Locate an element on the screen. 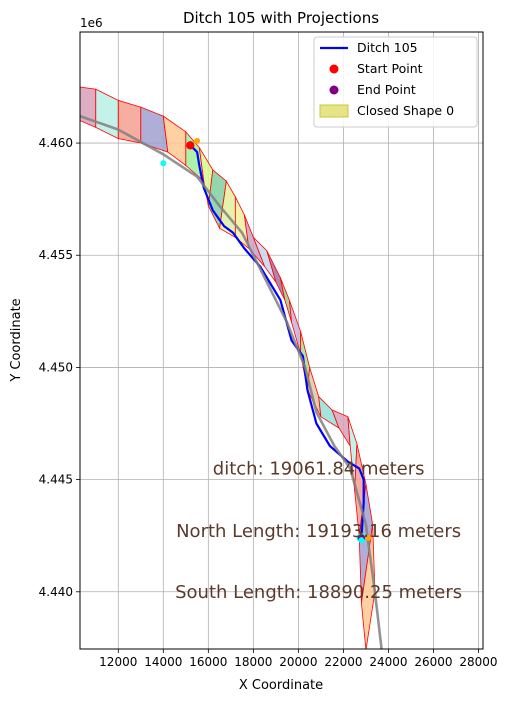 The width and height of the screenshot is (511, 701). y-tick-label: 4.450 is located at coordinates (56, 367).